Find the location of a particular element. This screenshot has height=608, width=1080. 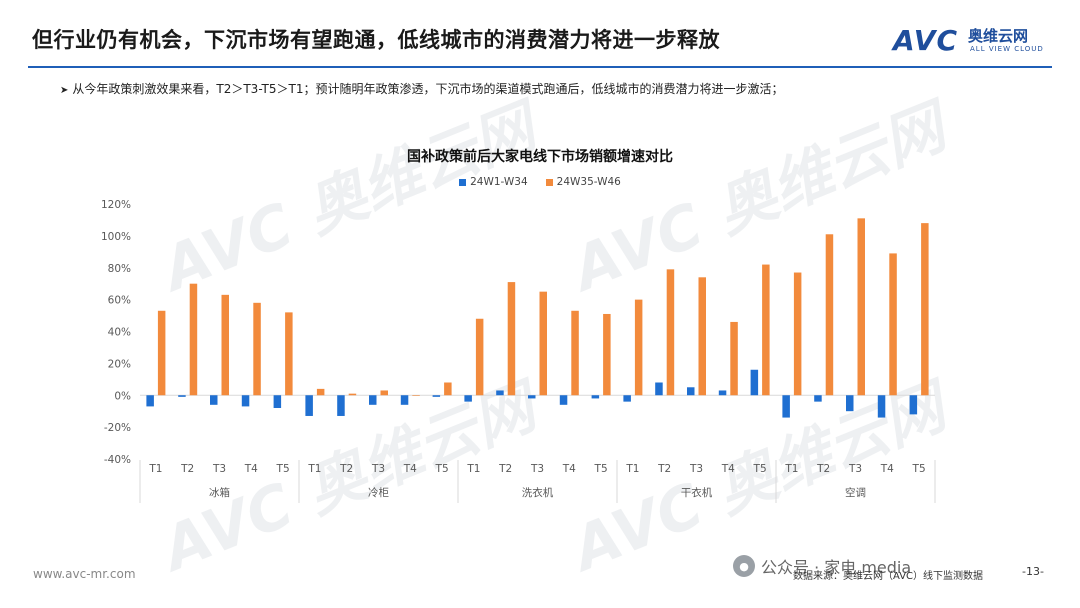

y-tick-label: 20% is located at coordinates (119, 364).